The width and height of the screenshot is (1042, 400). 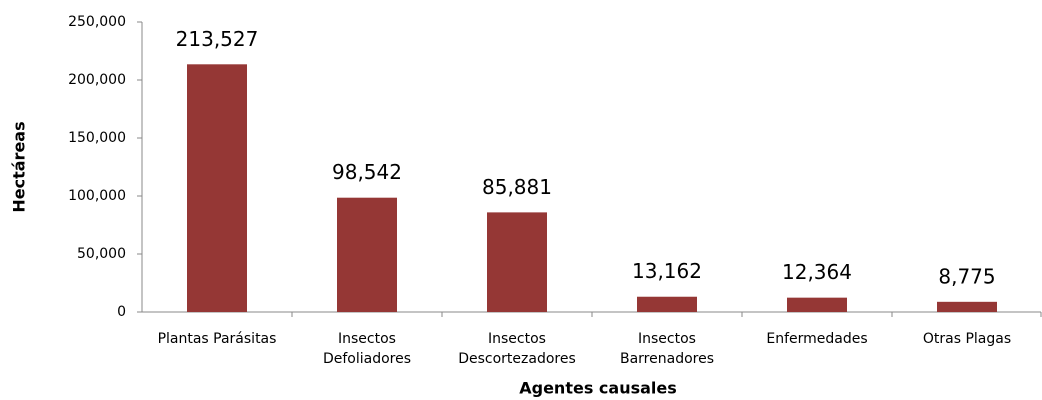 I want to click on data-label: 213,527, so click(x=217, y=39).